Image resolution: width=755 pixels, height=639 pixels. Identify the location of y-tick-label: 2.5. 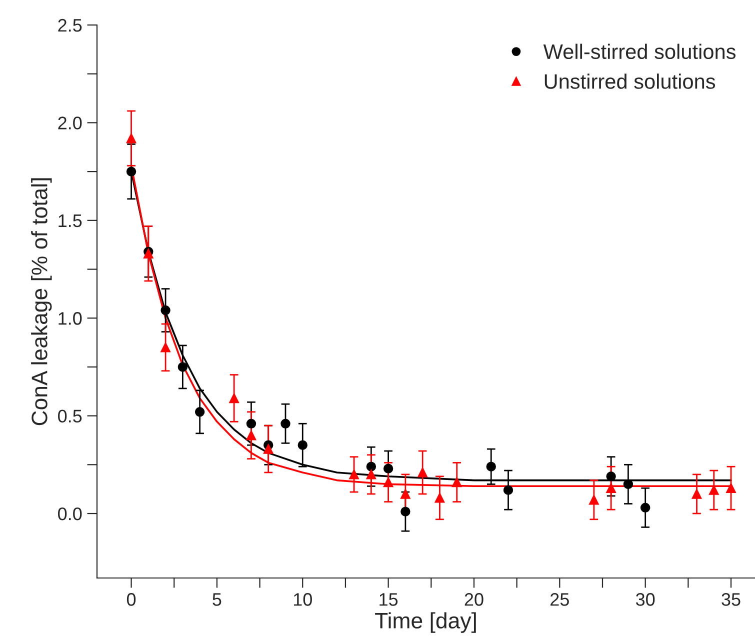
(70, 25).